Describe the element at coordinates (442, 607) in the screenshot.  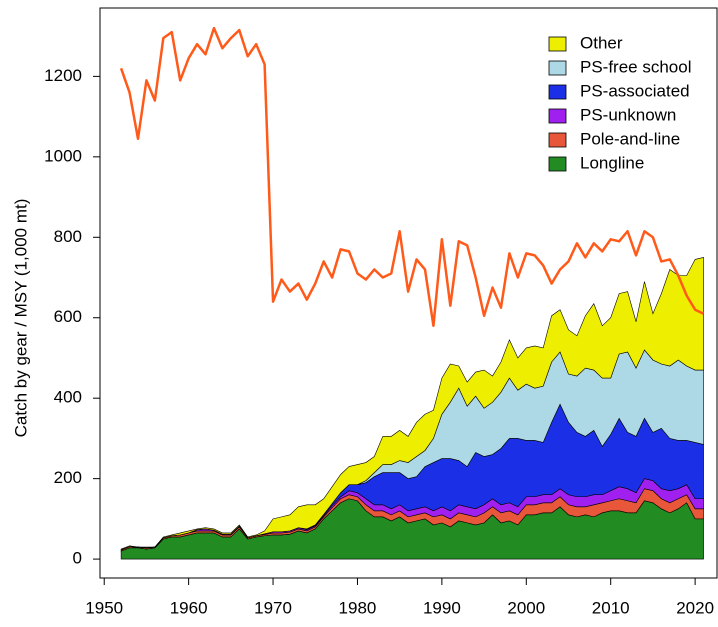
I see `x-tick-label: 1990` at that location.